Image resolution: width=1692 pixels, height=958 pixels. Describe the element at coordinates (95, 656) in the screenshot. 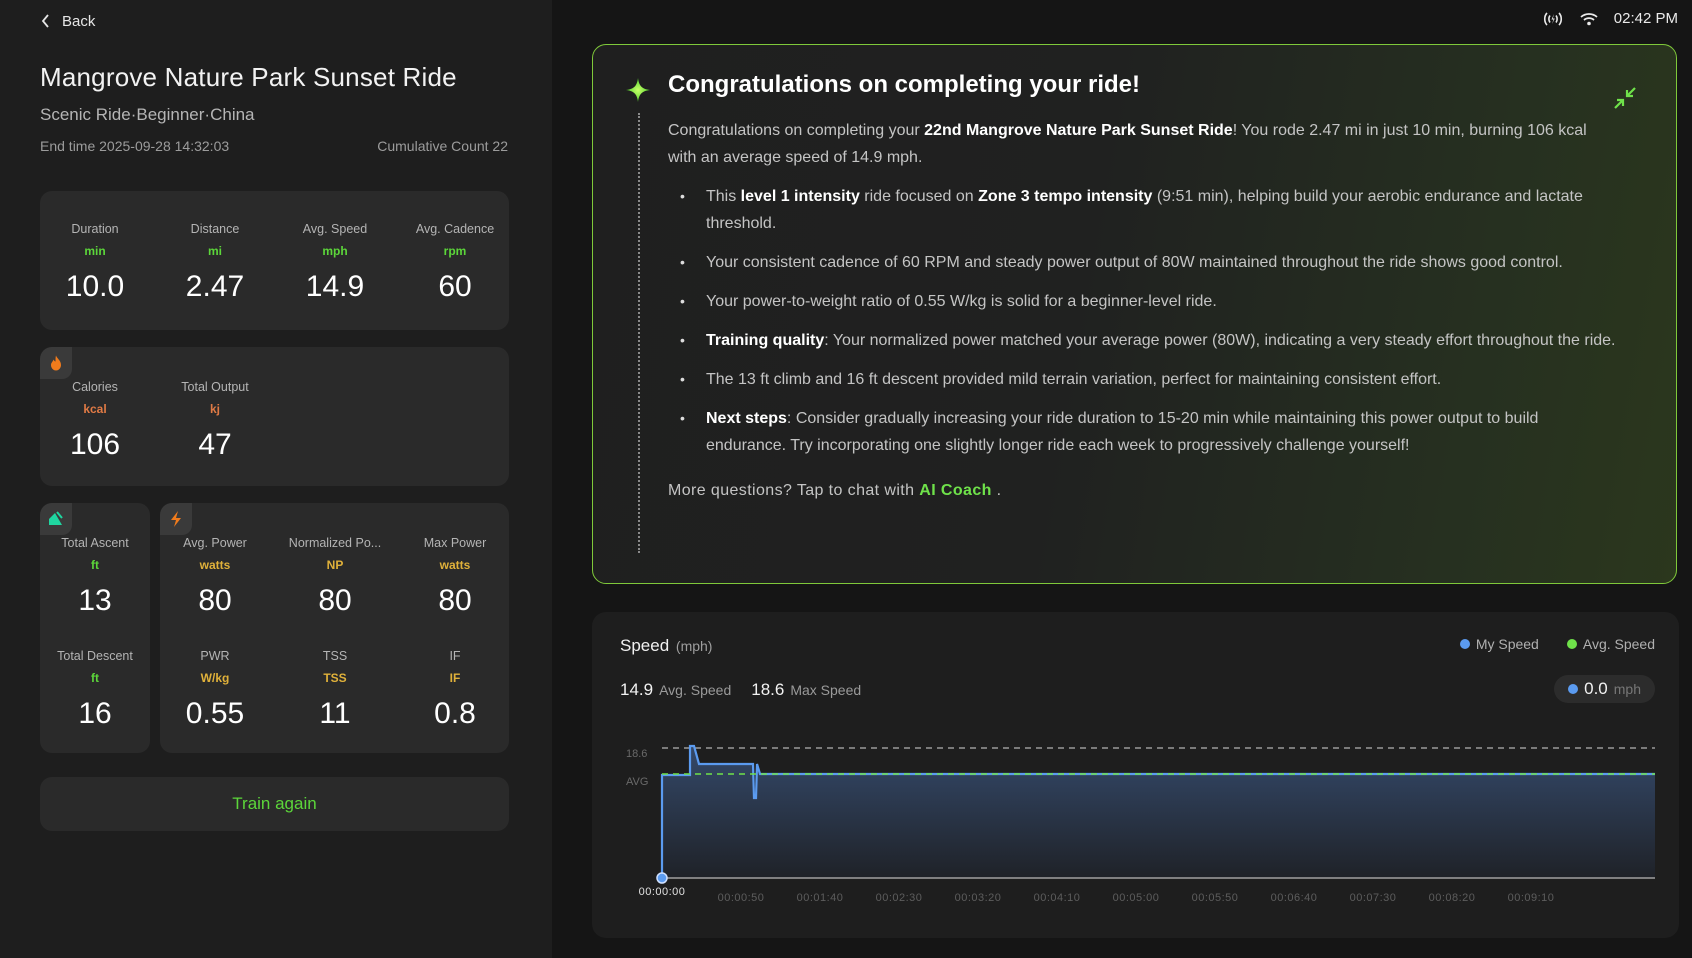

I see `stat-label: Total Descent` at that location.